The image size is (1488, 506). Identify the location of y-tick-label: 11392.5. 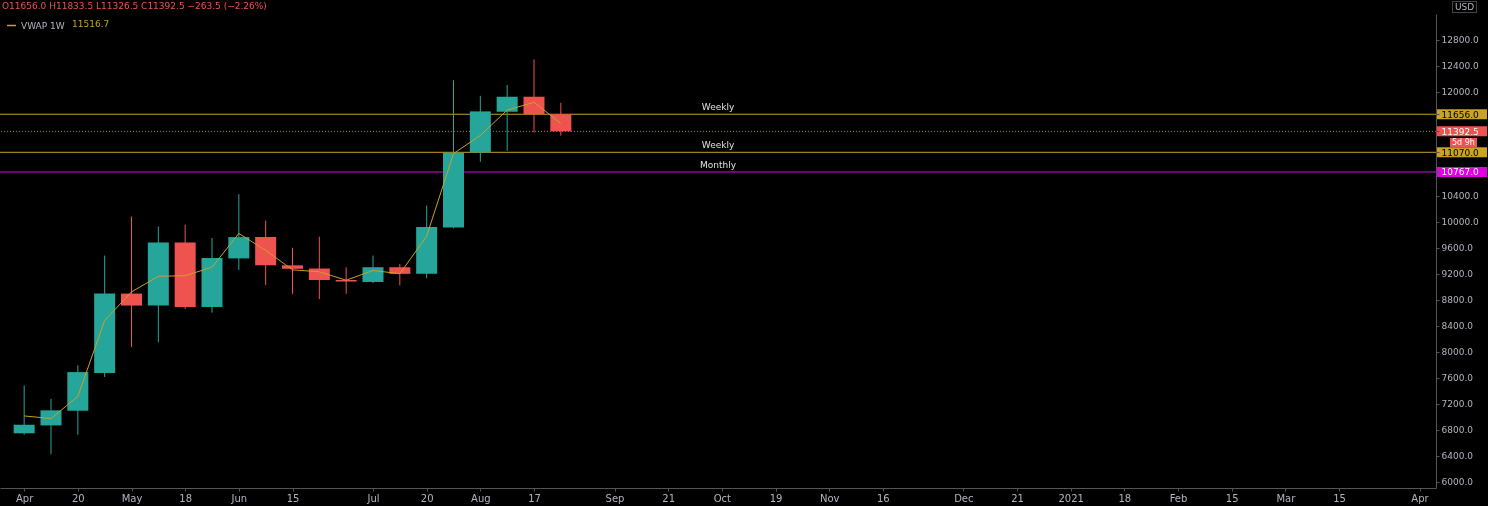
(1460, 131).